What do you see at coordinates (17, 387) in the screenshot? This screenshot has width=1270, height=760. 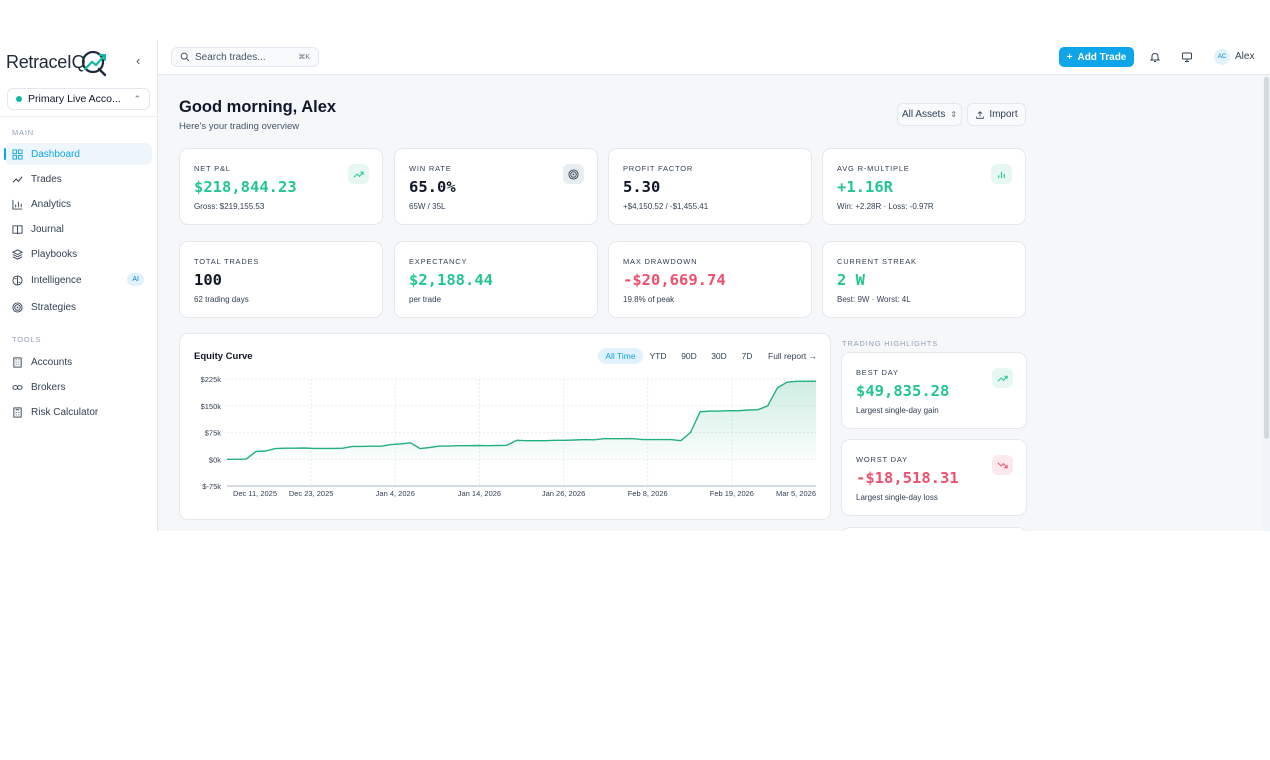 I see `link-icon` at bounding box center [17, 387].